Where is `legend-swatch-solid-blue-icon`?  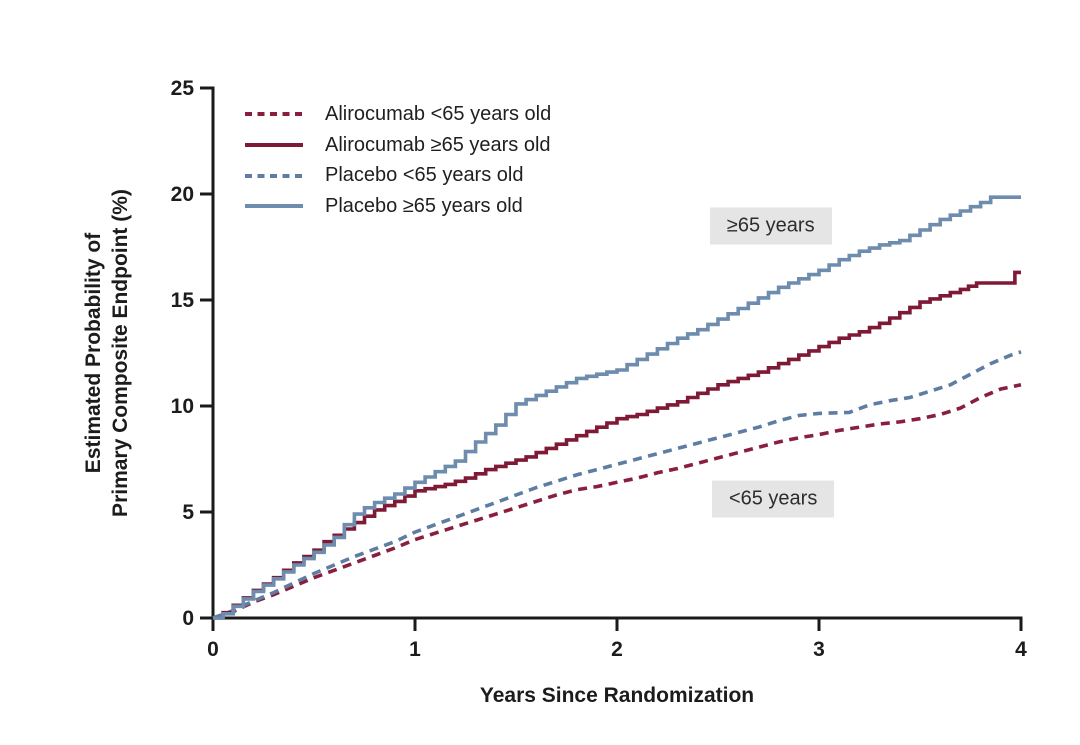
legend-swatch-solid-blue-icon is located at coordinates (274, 206).